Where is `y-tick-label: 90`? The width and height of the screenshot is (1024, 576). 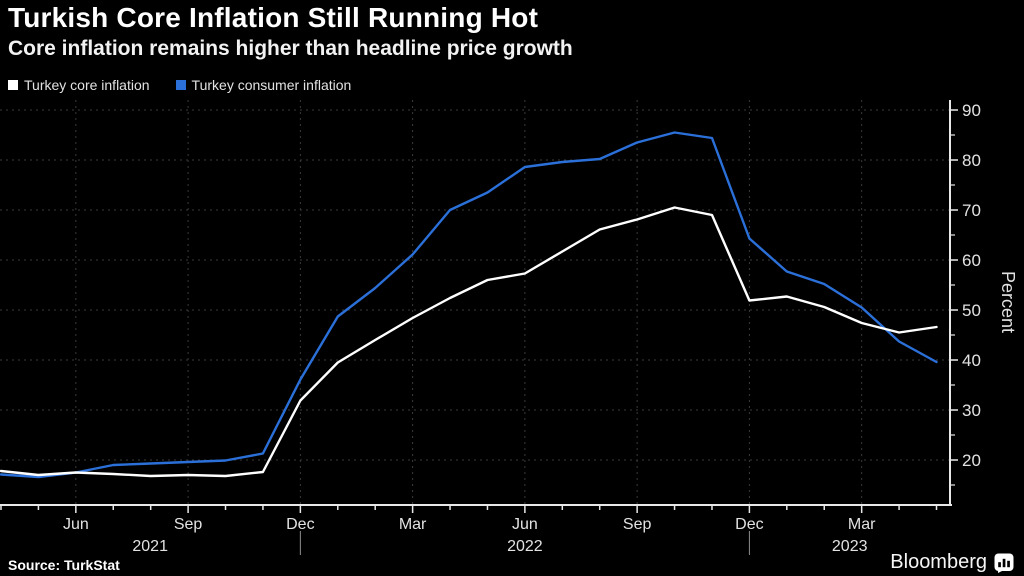 y-tick-label: 90 is located at coordinates (971, 110).